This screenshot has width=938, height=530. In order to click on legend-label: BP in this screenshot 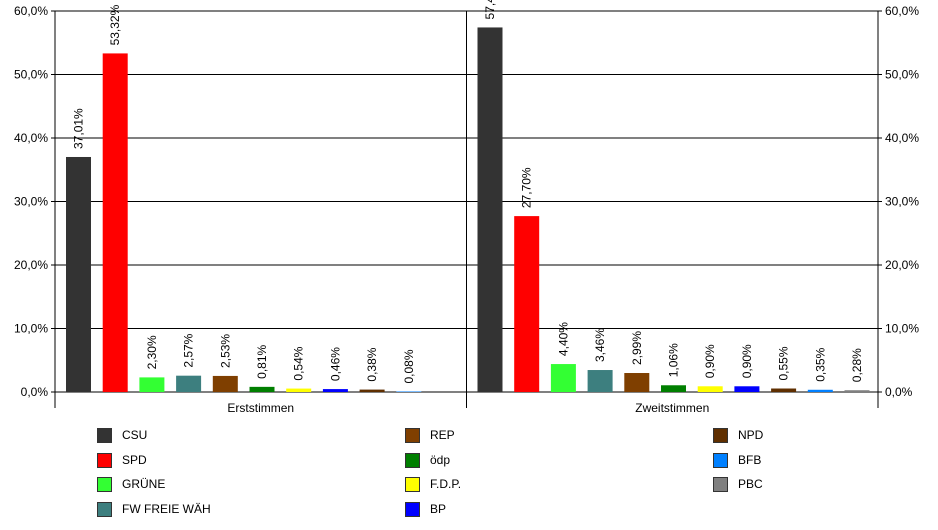, I will do `click(438, 509)`.